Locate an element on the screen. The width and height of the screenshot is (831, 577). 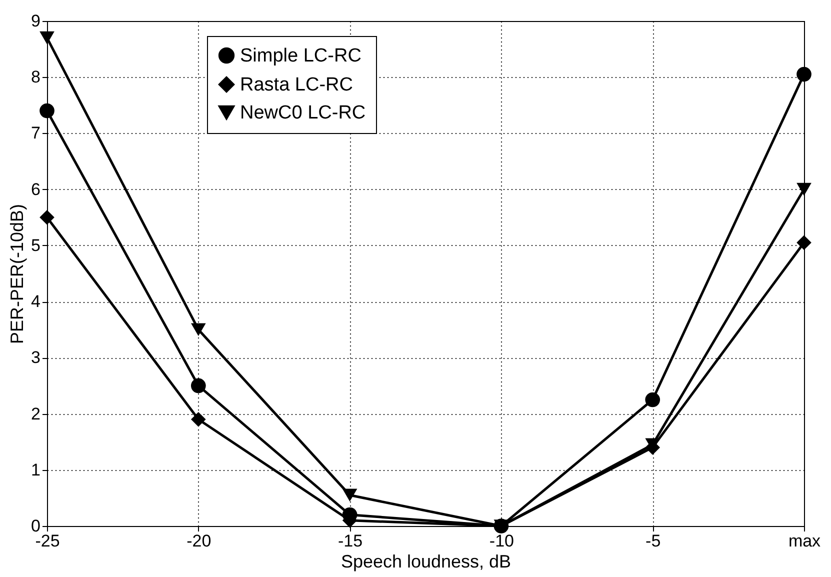
y-tick-label: 6 is located at coordinates (35, 189).